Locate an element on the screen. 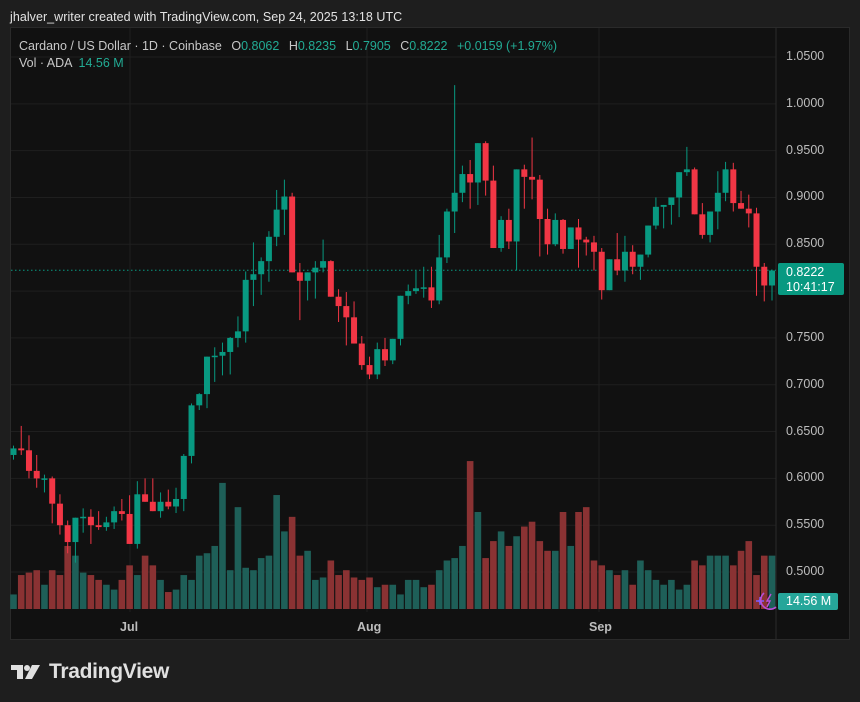 This screenshot has width=860, height=702. price-tick-label: 0.6500 is located at coordinates (805, 430).